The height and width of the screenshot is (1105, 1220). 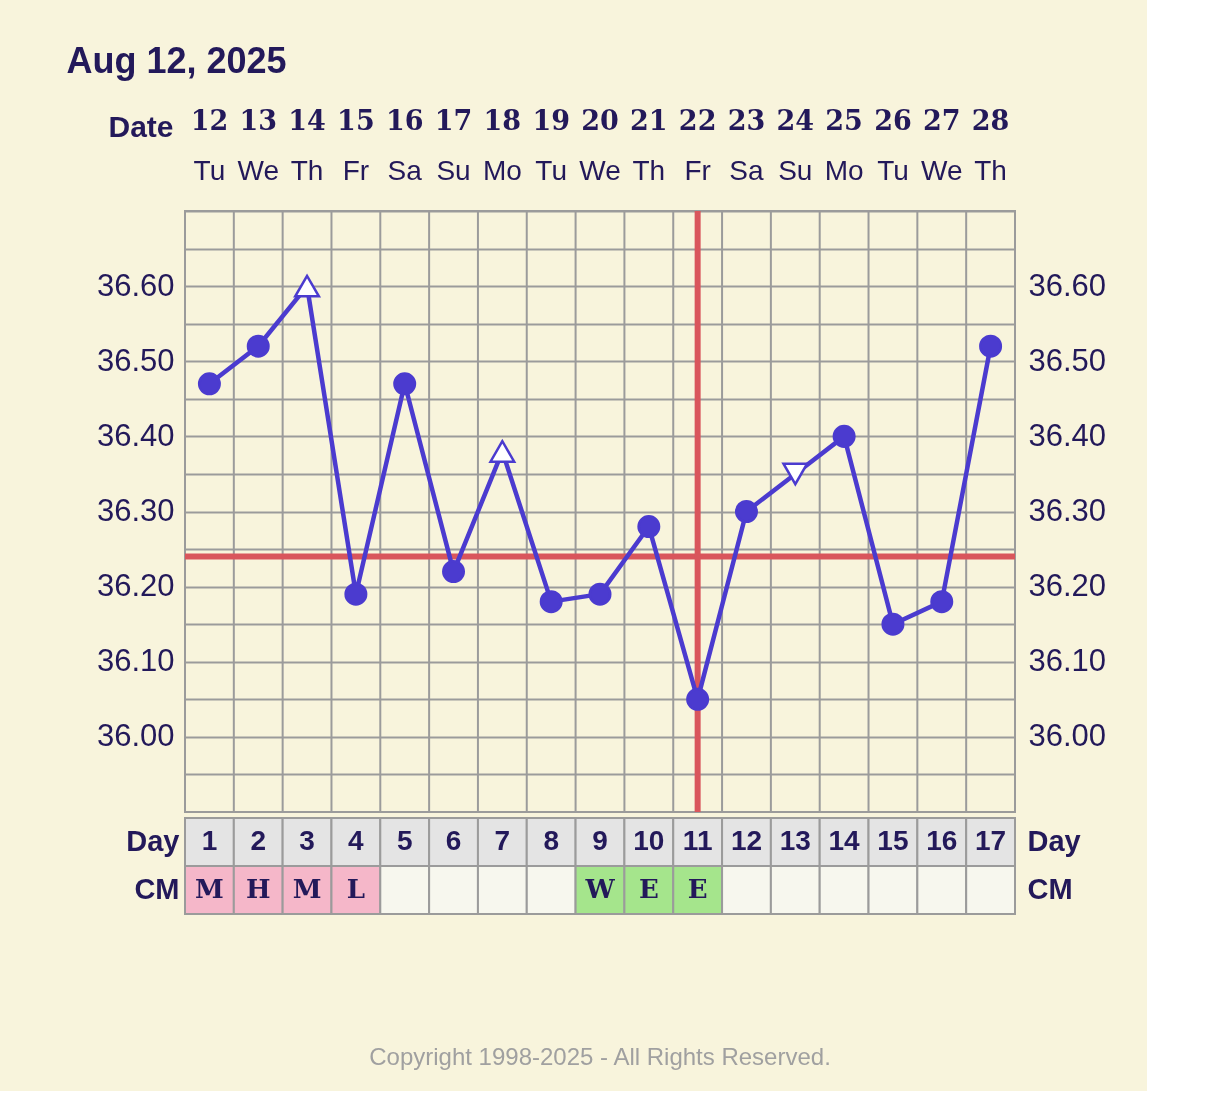 What do you see at coordinates (649, 145) in the screenshot?
I see `category-label: 21 Th` at bounding box center [649, 145].